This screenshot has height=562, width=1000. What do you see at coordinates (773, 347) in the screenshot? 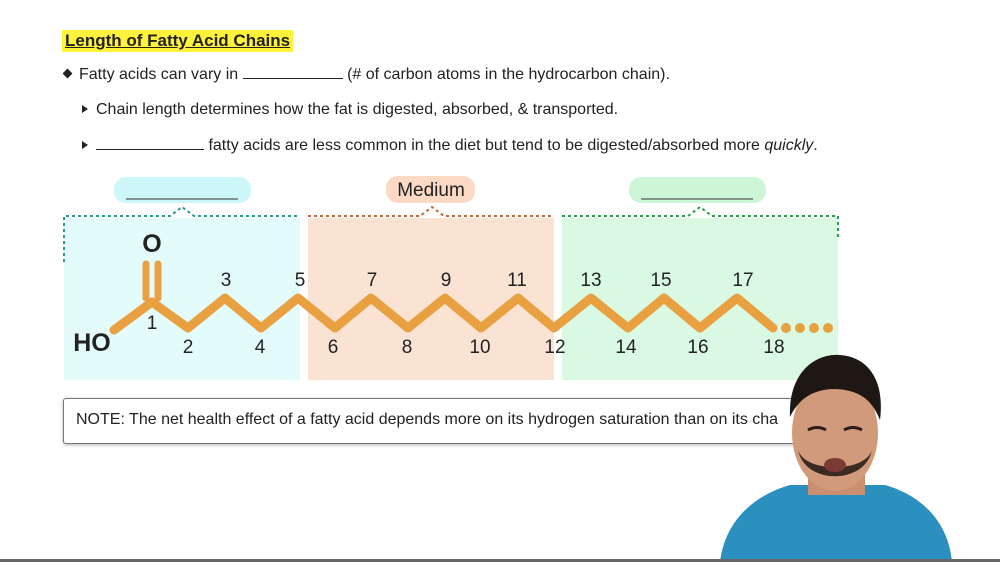
I see `carbon-number: 18` at bounding box center [773, 347].